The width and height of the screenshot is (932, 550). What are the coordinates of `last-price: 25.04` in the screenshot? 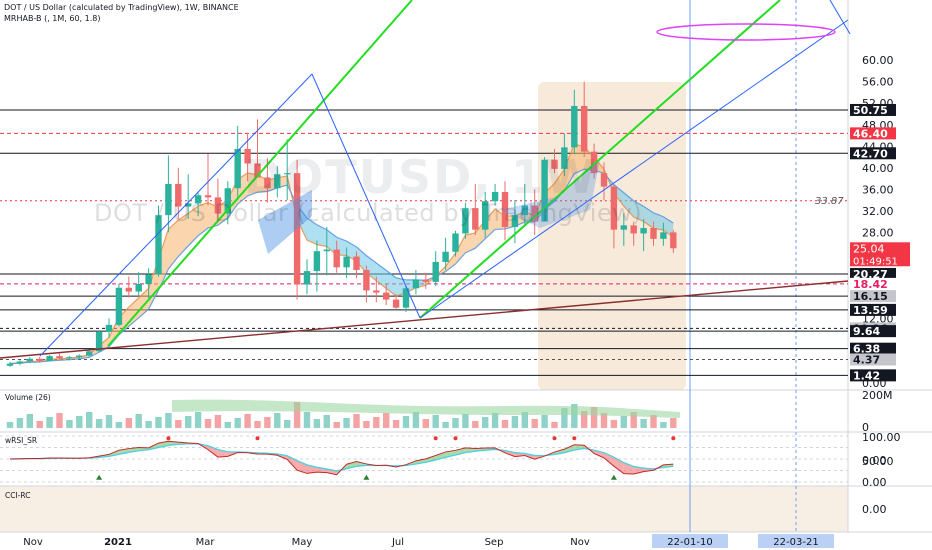 It's located at (869, 248).